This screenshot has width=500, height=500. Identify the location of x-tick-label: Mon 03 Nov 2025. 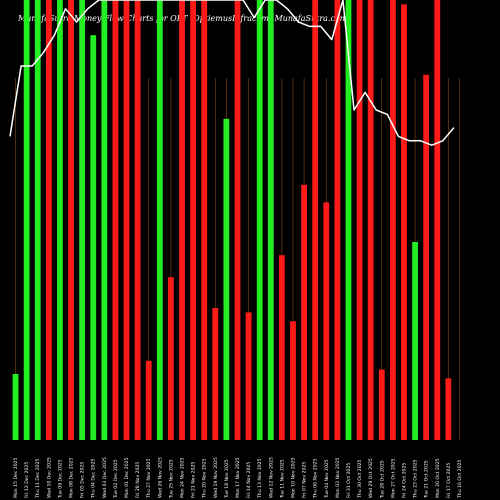
(338, 477).